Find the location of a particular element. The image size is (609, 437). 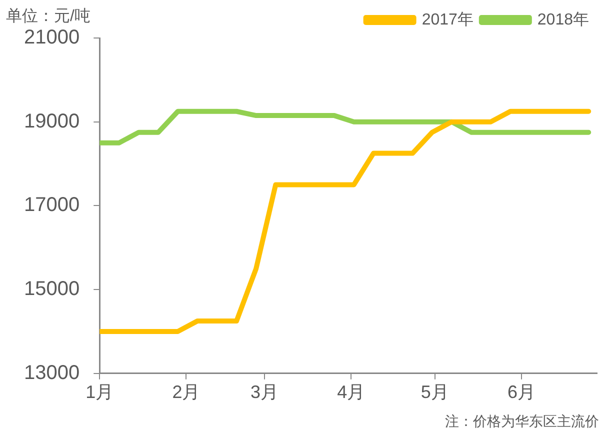

y-tick-label: 17000 is located at coordinates (52, 205).